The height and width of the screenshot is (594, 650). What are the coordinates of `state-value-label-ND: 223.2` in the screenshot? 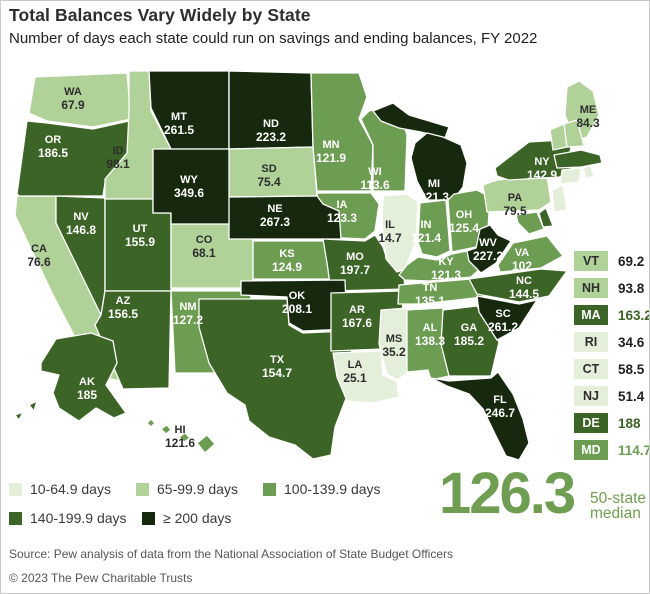 It's located at (271, 137).